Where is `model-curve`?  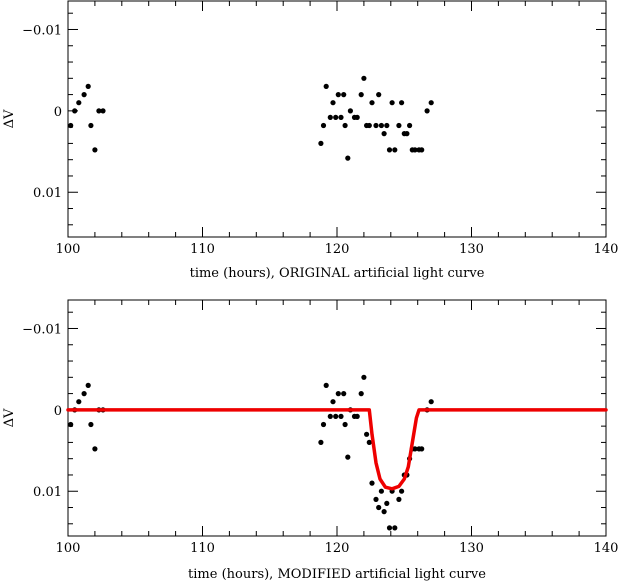 model-curve is located at coordinates (337, 449).